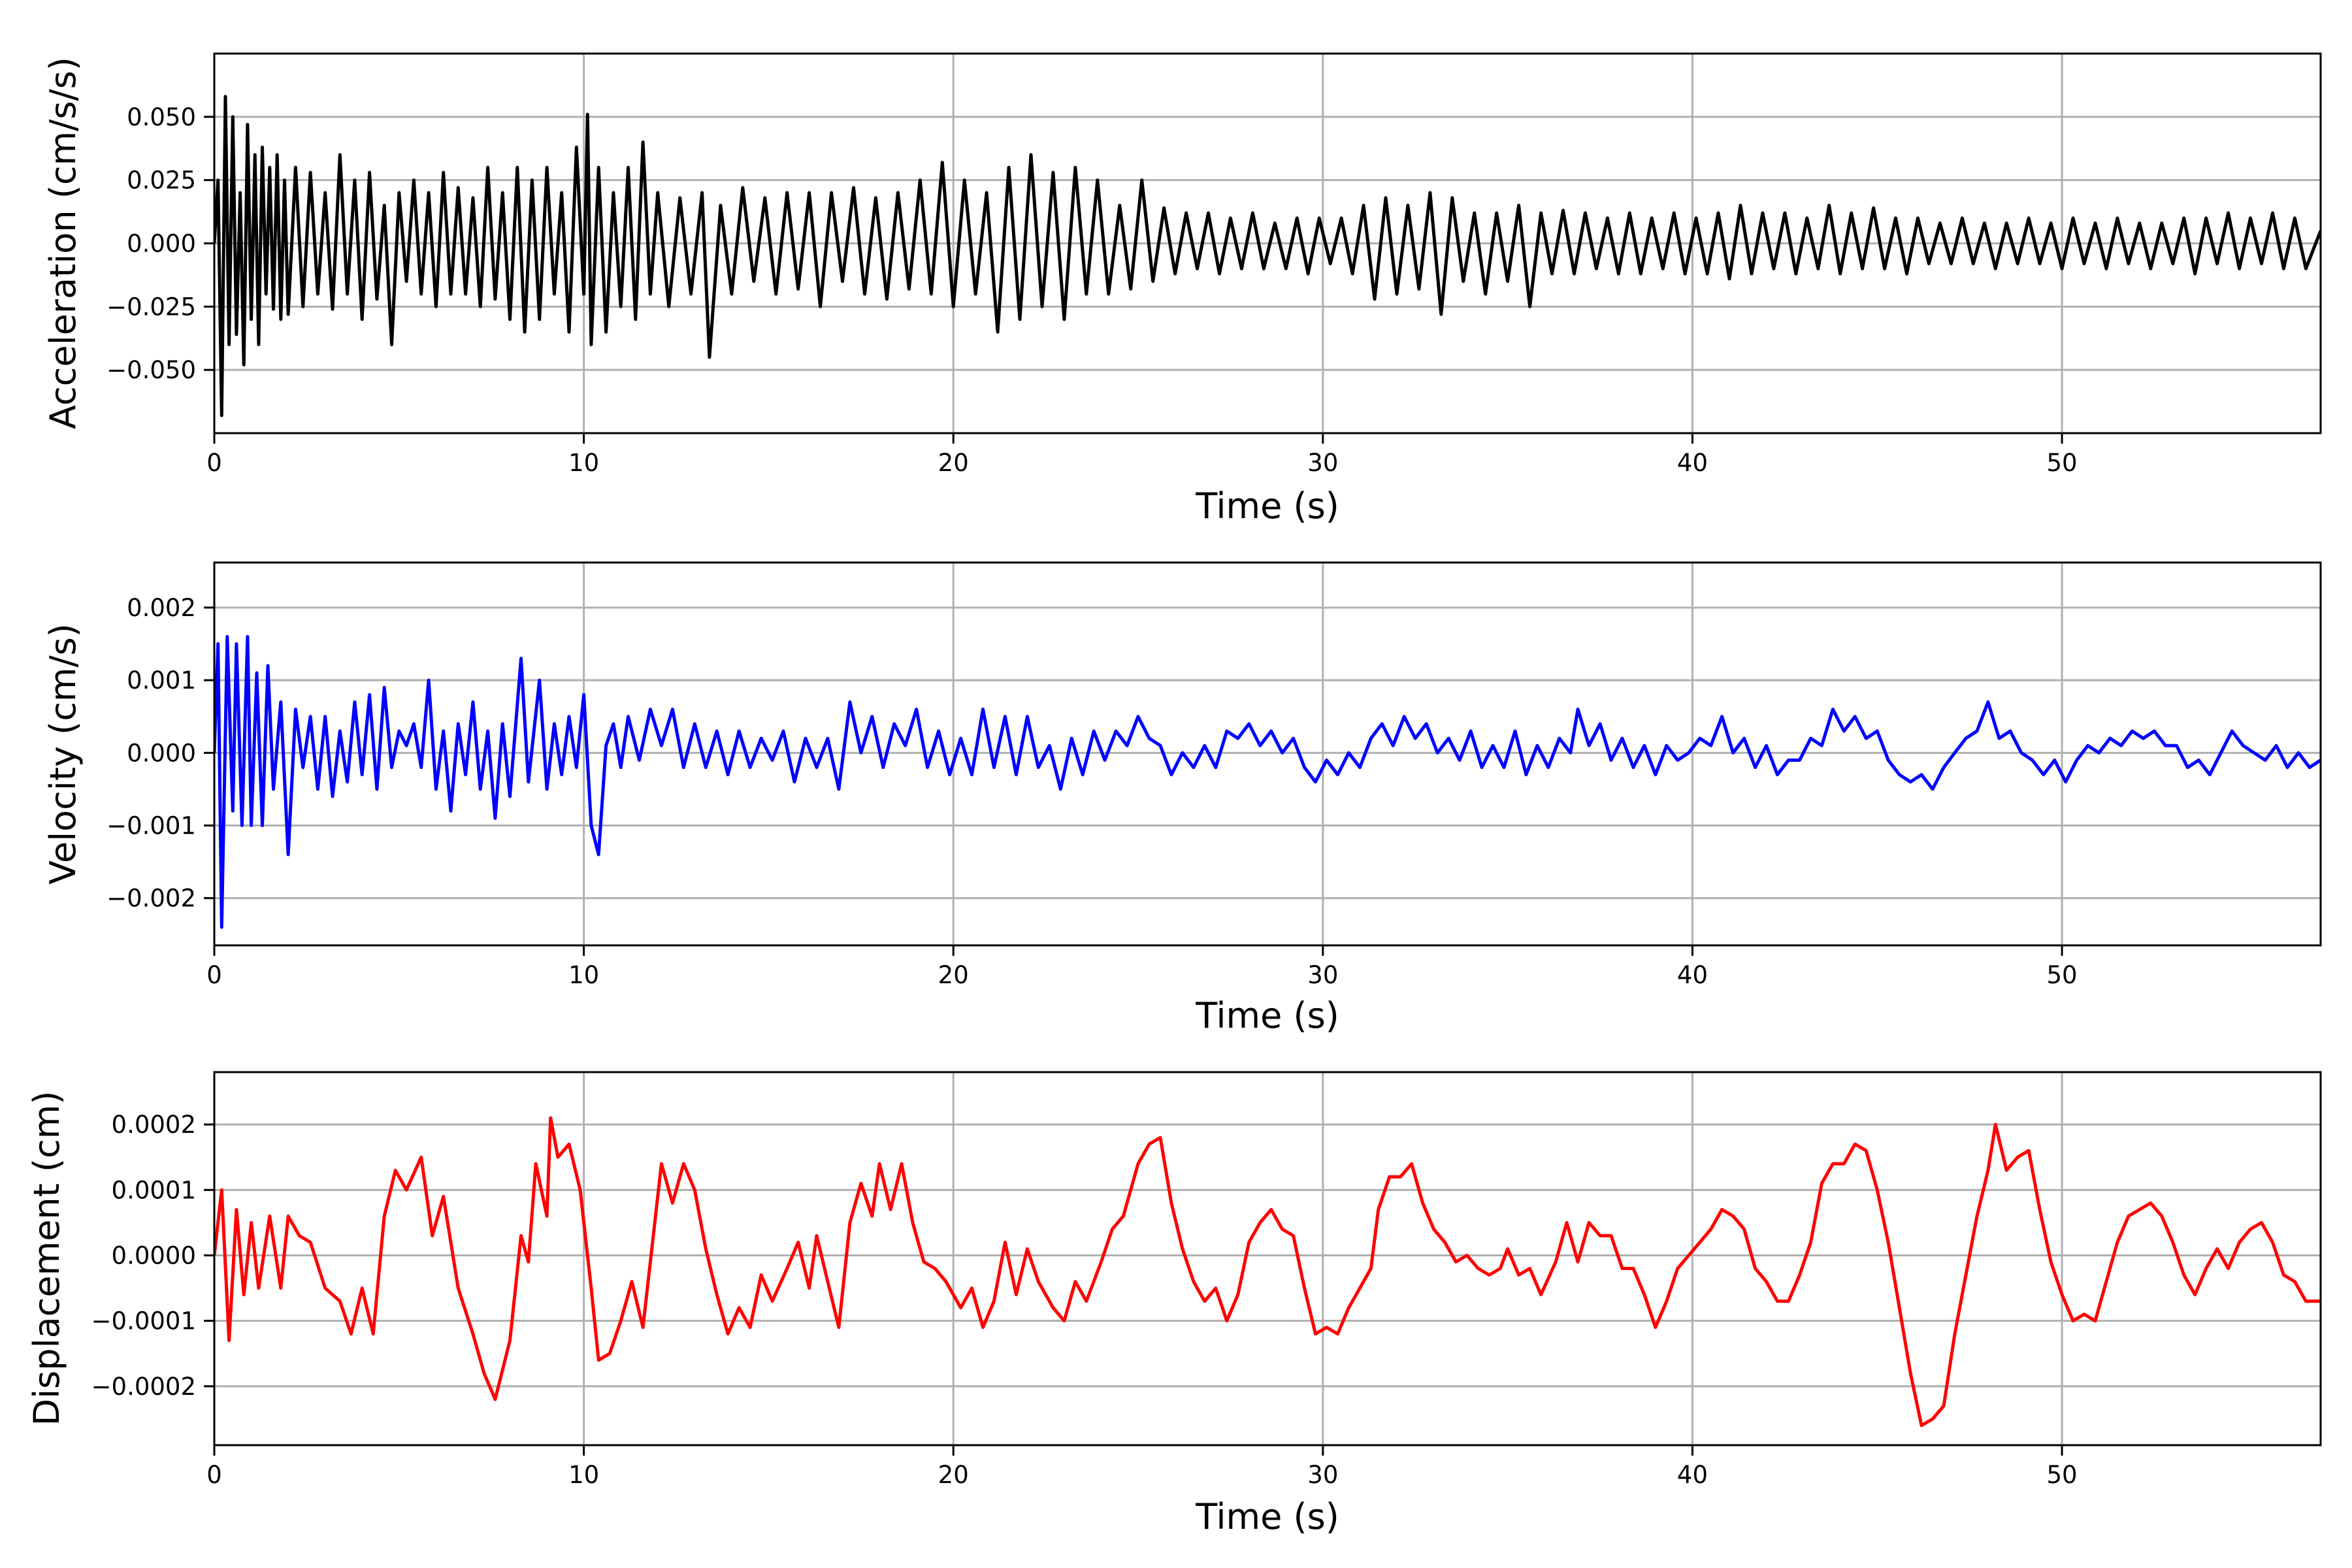 The width and height of the screenshot is (2352, 1568). I want to click on y-tick-label: −0.025, so click(151, 307).